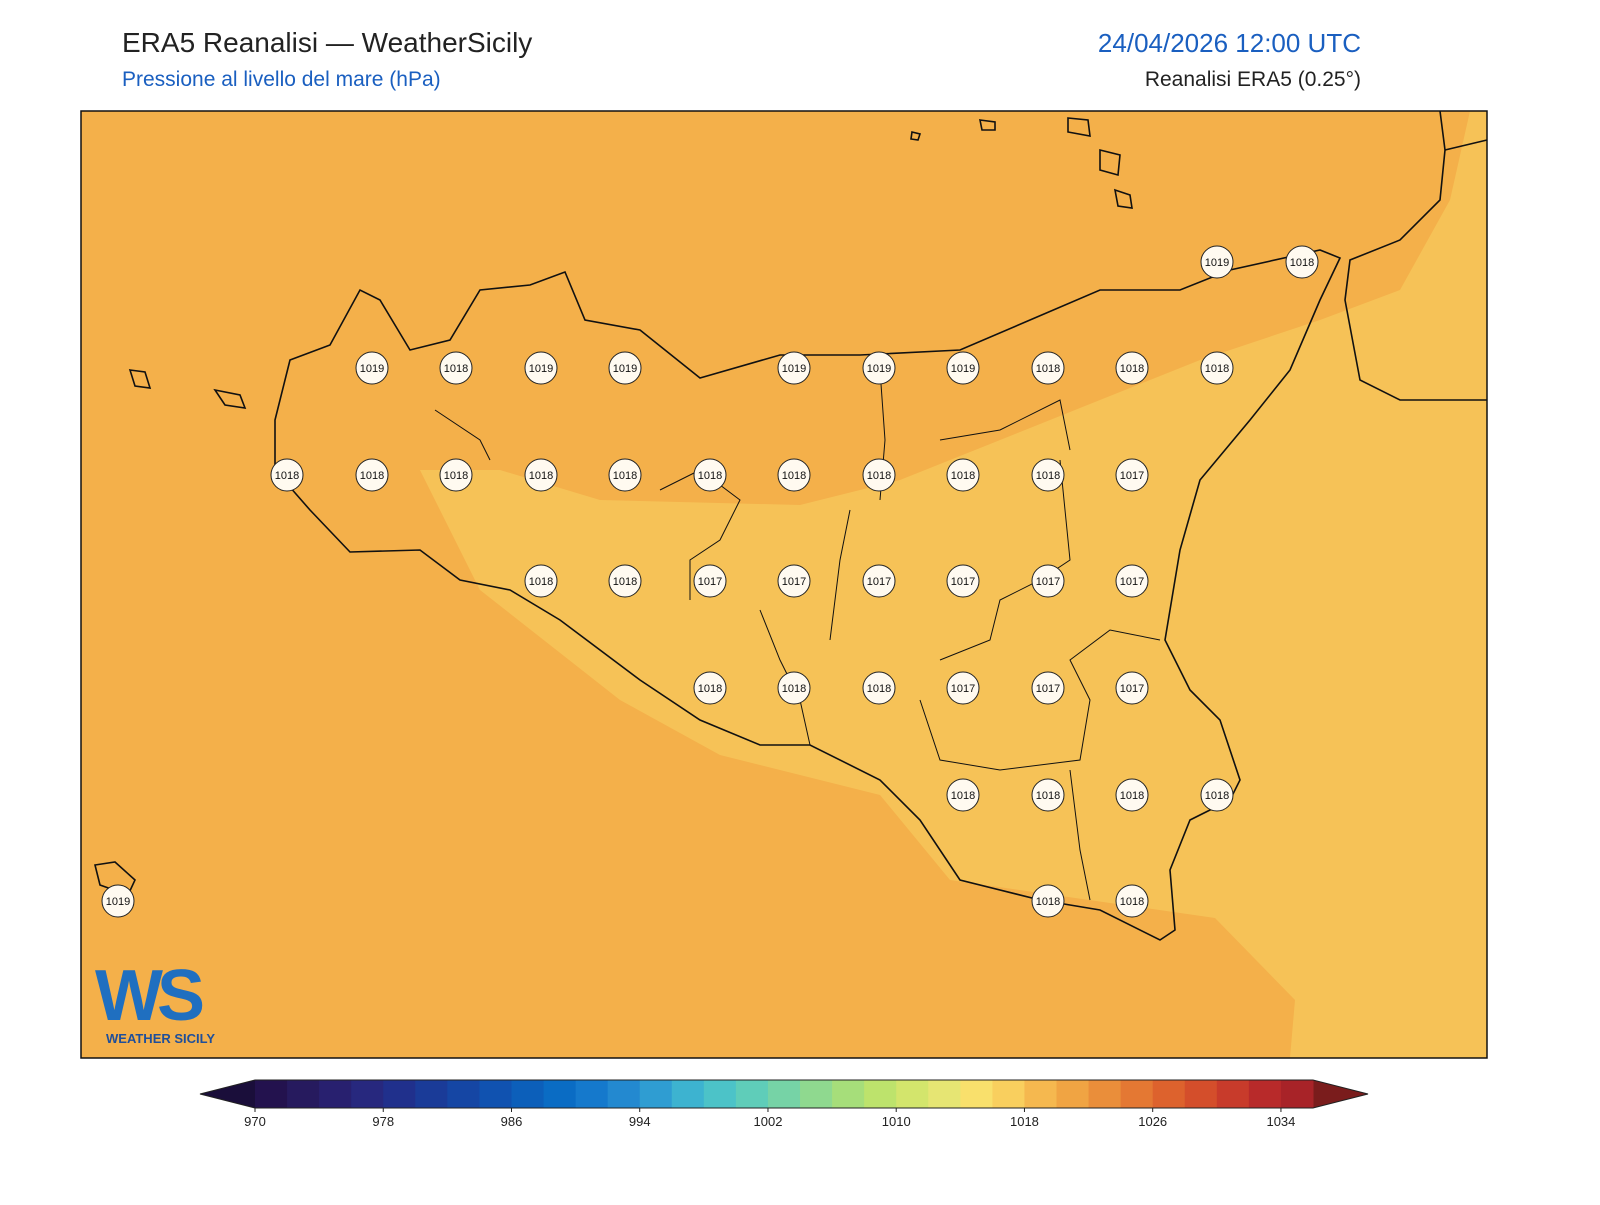 The image size is (1600, 1205). Describe the element at coordinates (768, 1121) in the screenshot. I see `colorbar-tick-label: 1002` at that location.